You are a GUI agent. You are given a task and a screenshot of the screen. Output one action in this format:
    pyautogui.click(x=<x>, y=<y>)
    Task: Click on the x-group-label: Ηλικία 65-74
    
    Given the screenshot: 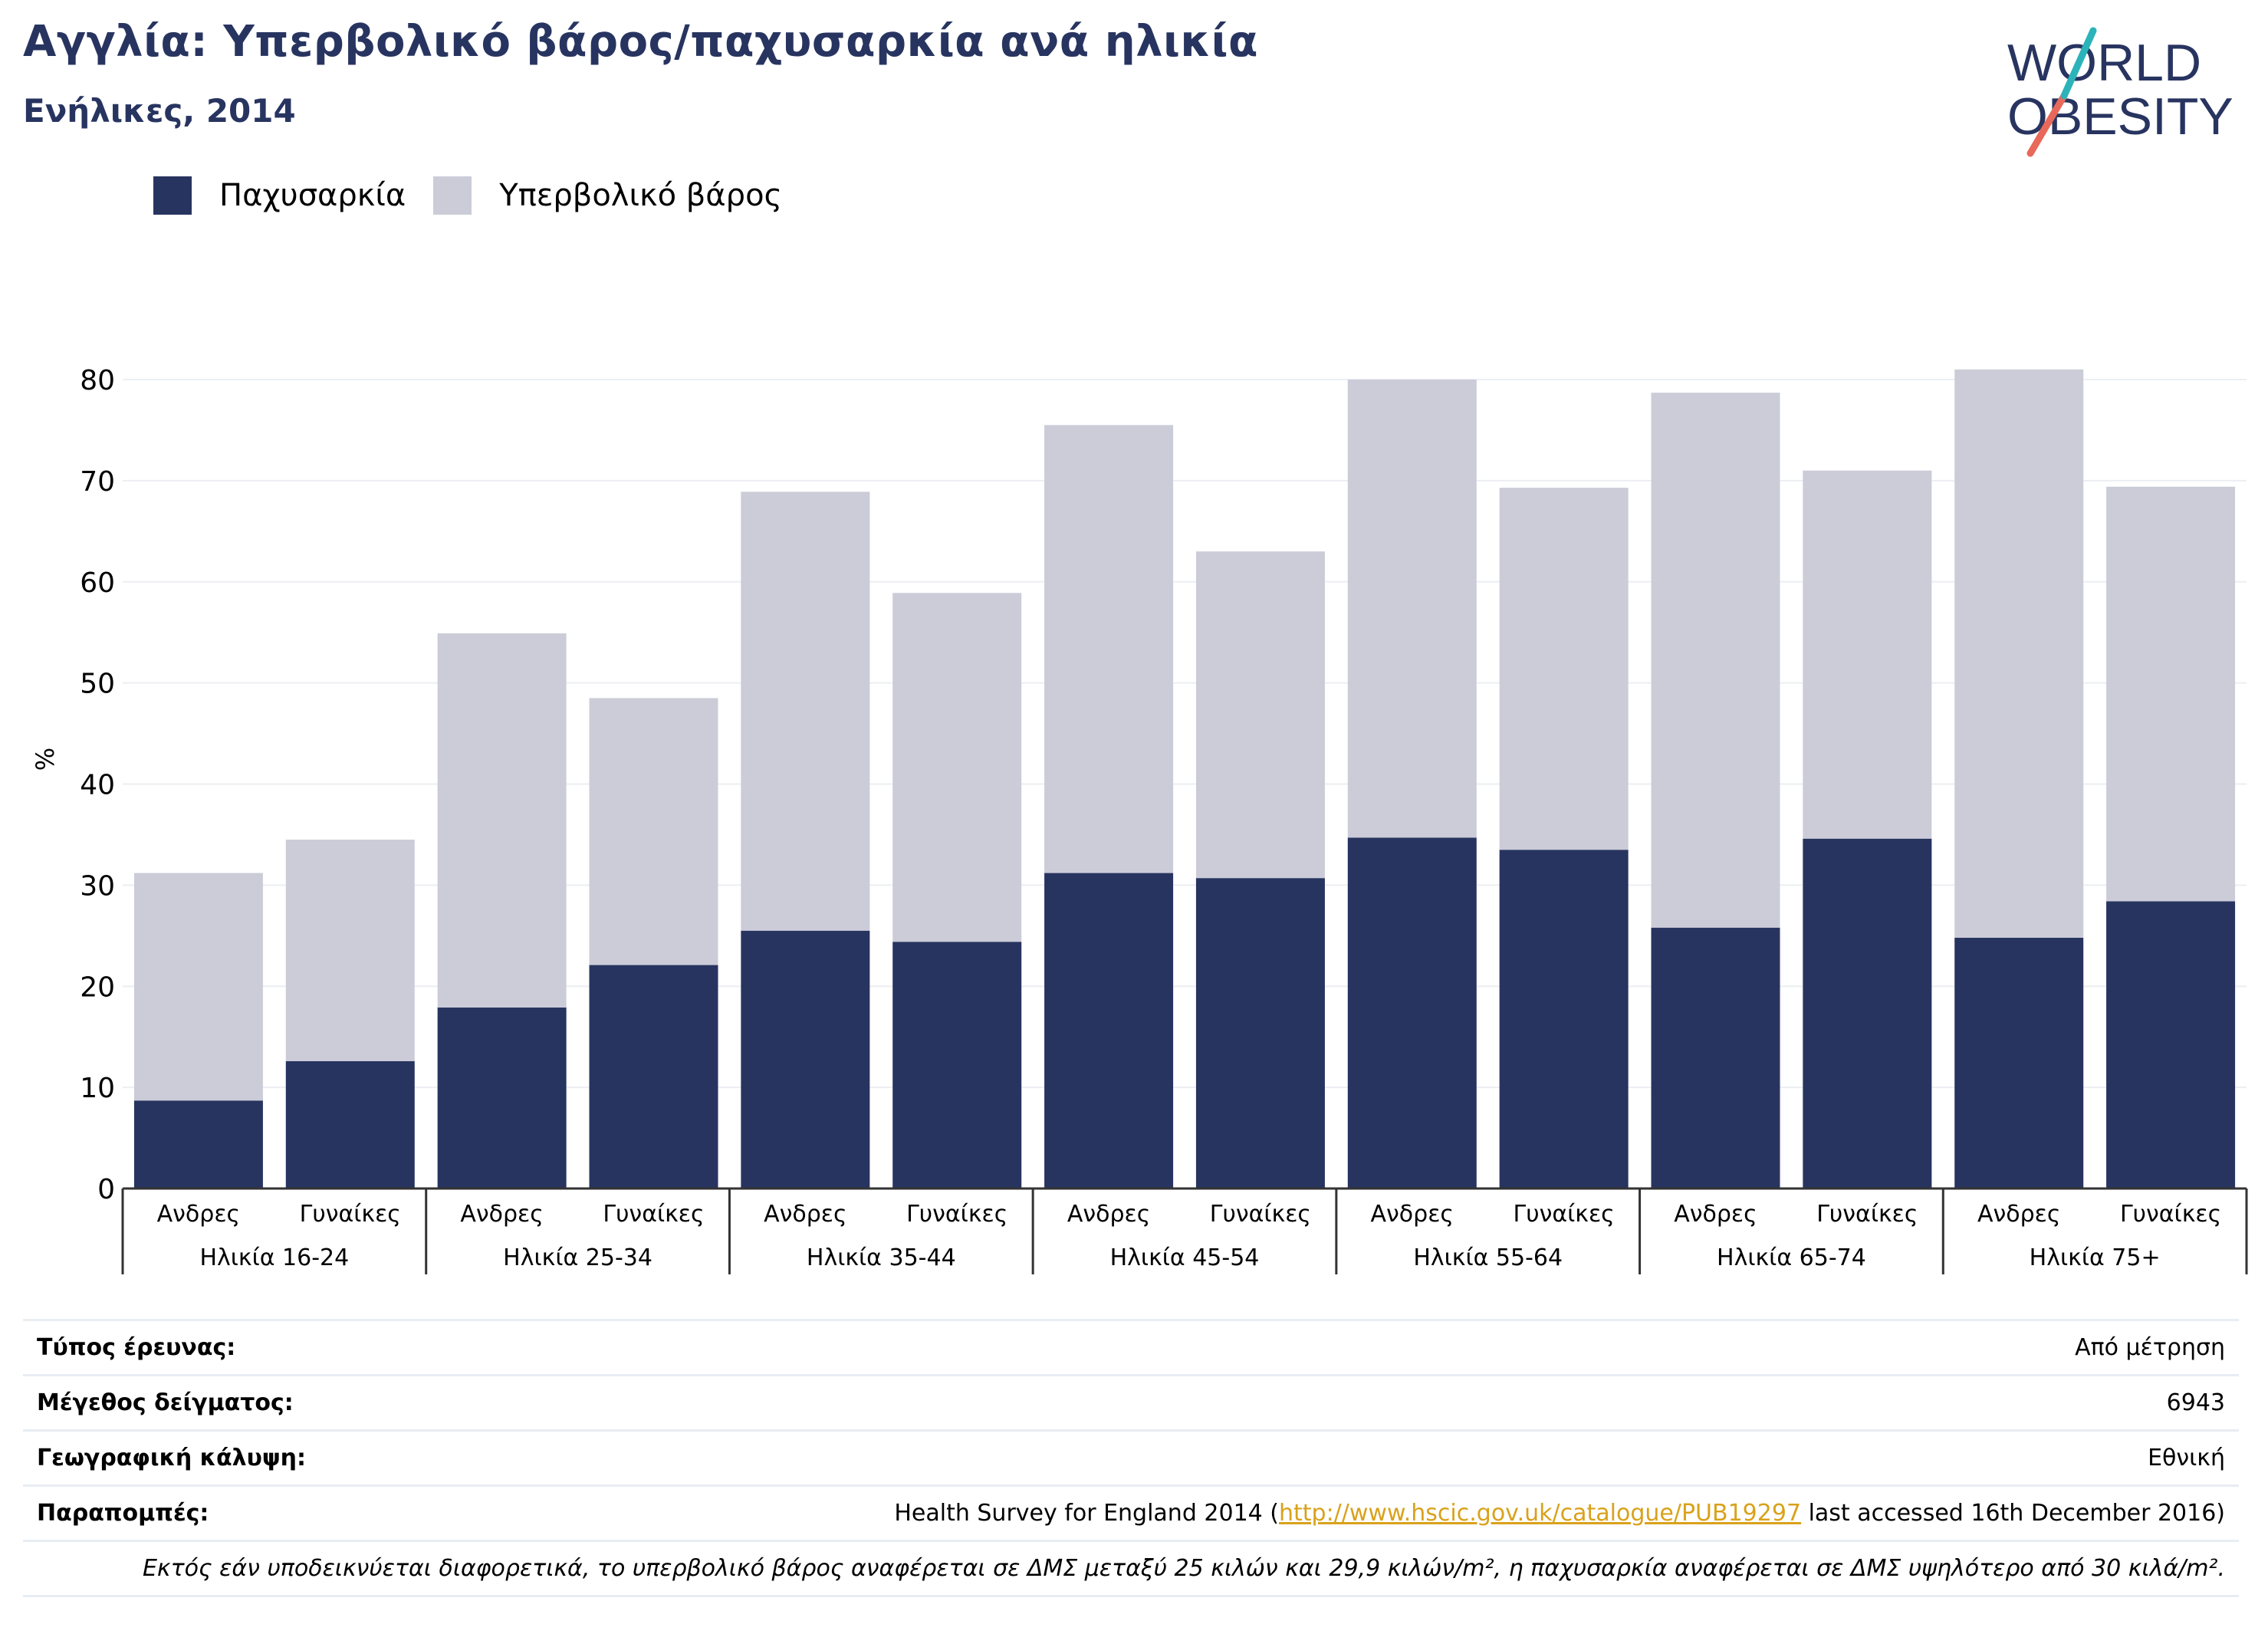 What is the action you would take?
    pyautogui.click(x=1791, y=1258)
    